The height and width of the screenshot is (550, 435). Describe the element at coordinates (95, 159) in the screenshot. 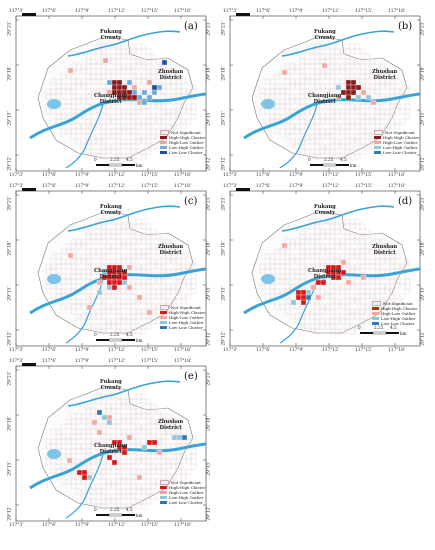

I see `scale-tick-label: 0` at that location.